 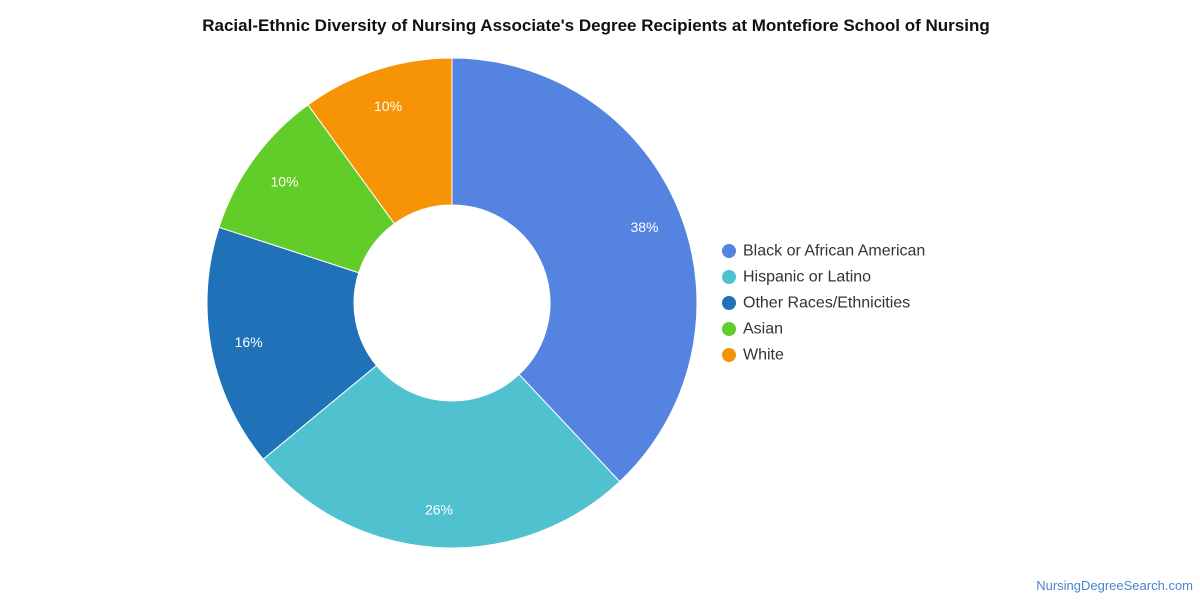 I want to click on slice-label-white: 10%, so click(x=388, y=106).